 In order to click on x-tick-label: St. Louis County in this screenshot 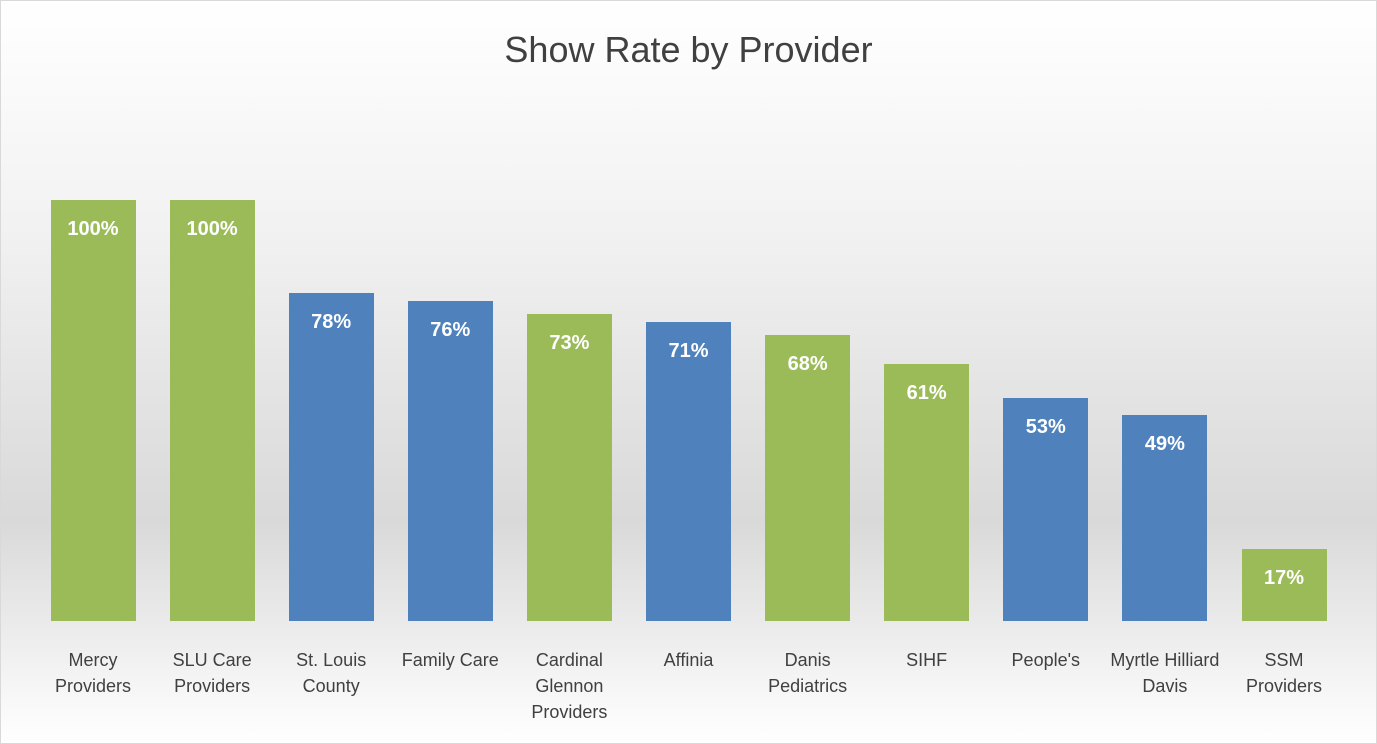, I will do `click(331, 673)`.